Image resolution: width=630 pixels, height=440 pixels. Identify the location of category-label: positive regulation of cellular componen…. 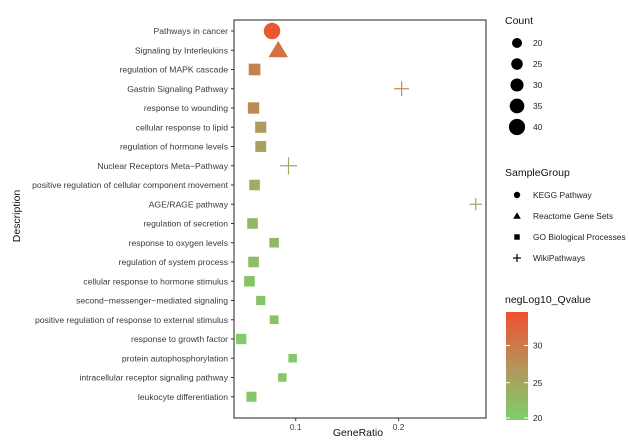
(130, 185).